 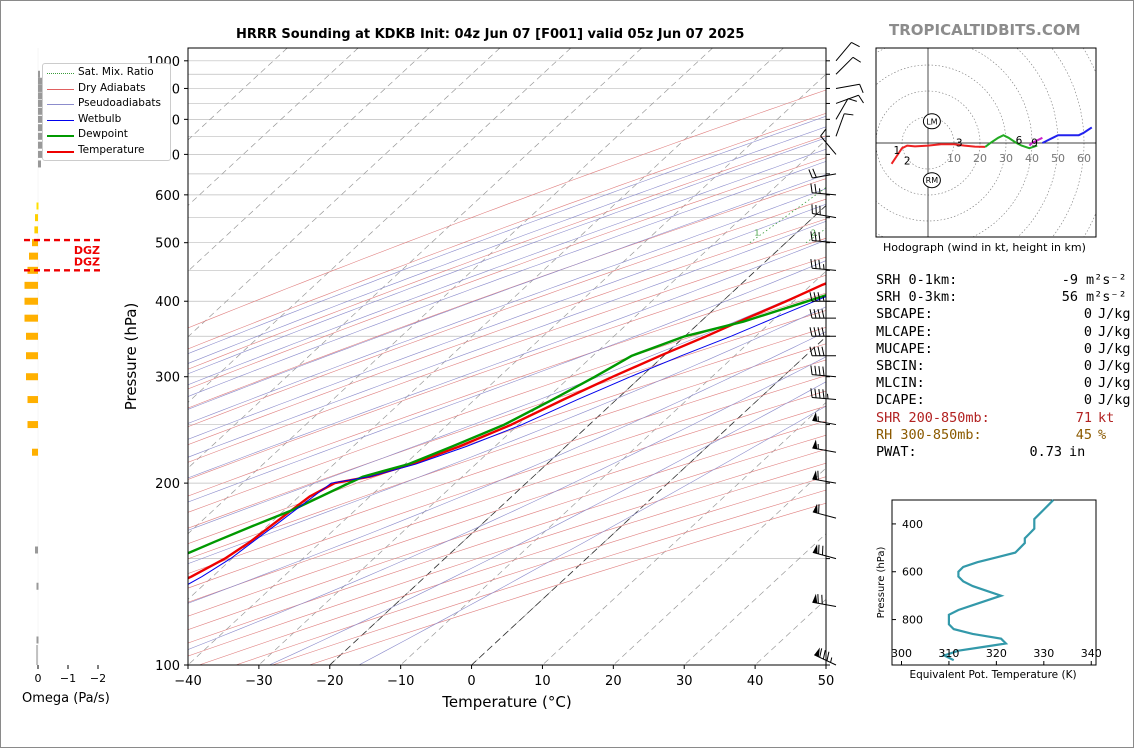 What do you see at coordinates (881, 583) in the screenshot?
I see `theta-e-y-label: Pressure (hPa)` at bounding box center [881, 583].